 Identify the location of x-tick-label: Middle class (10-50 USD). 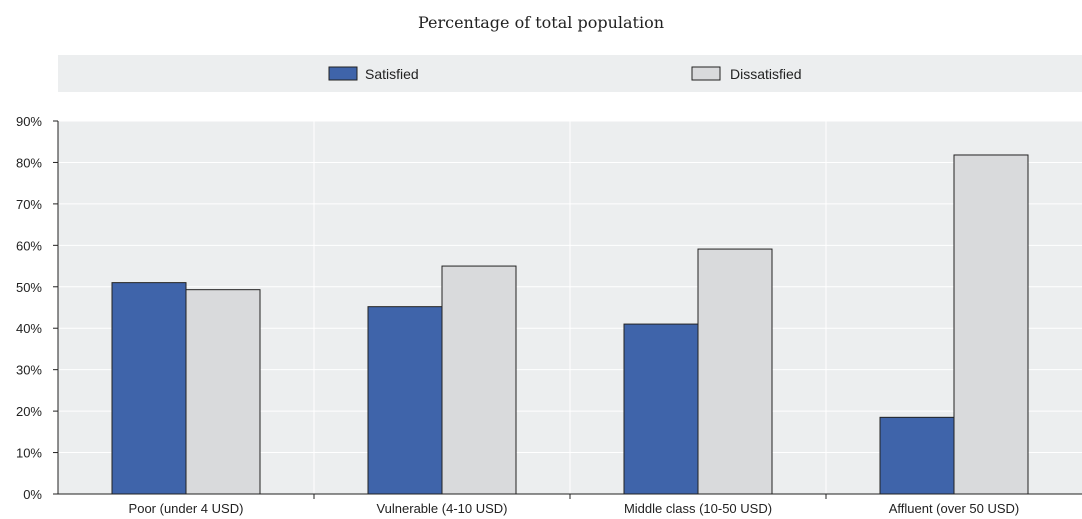
(698, 508).